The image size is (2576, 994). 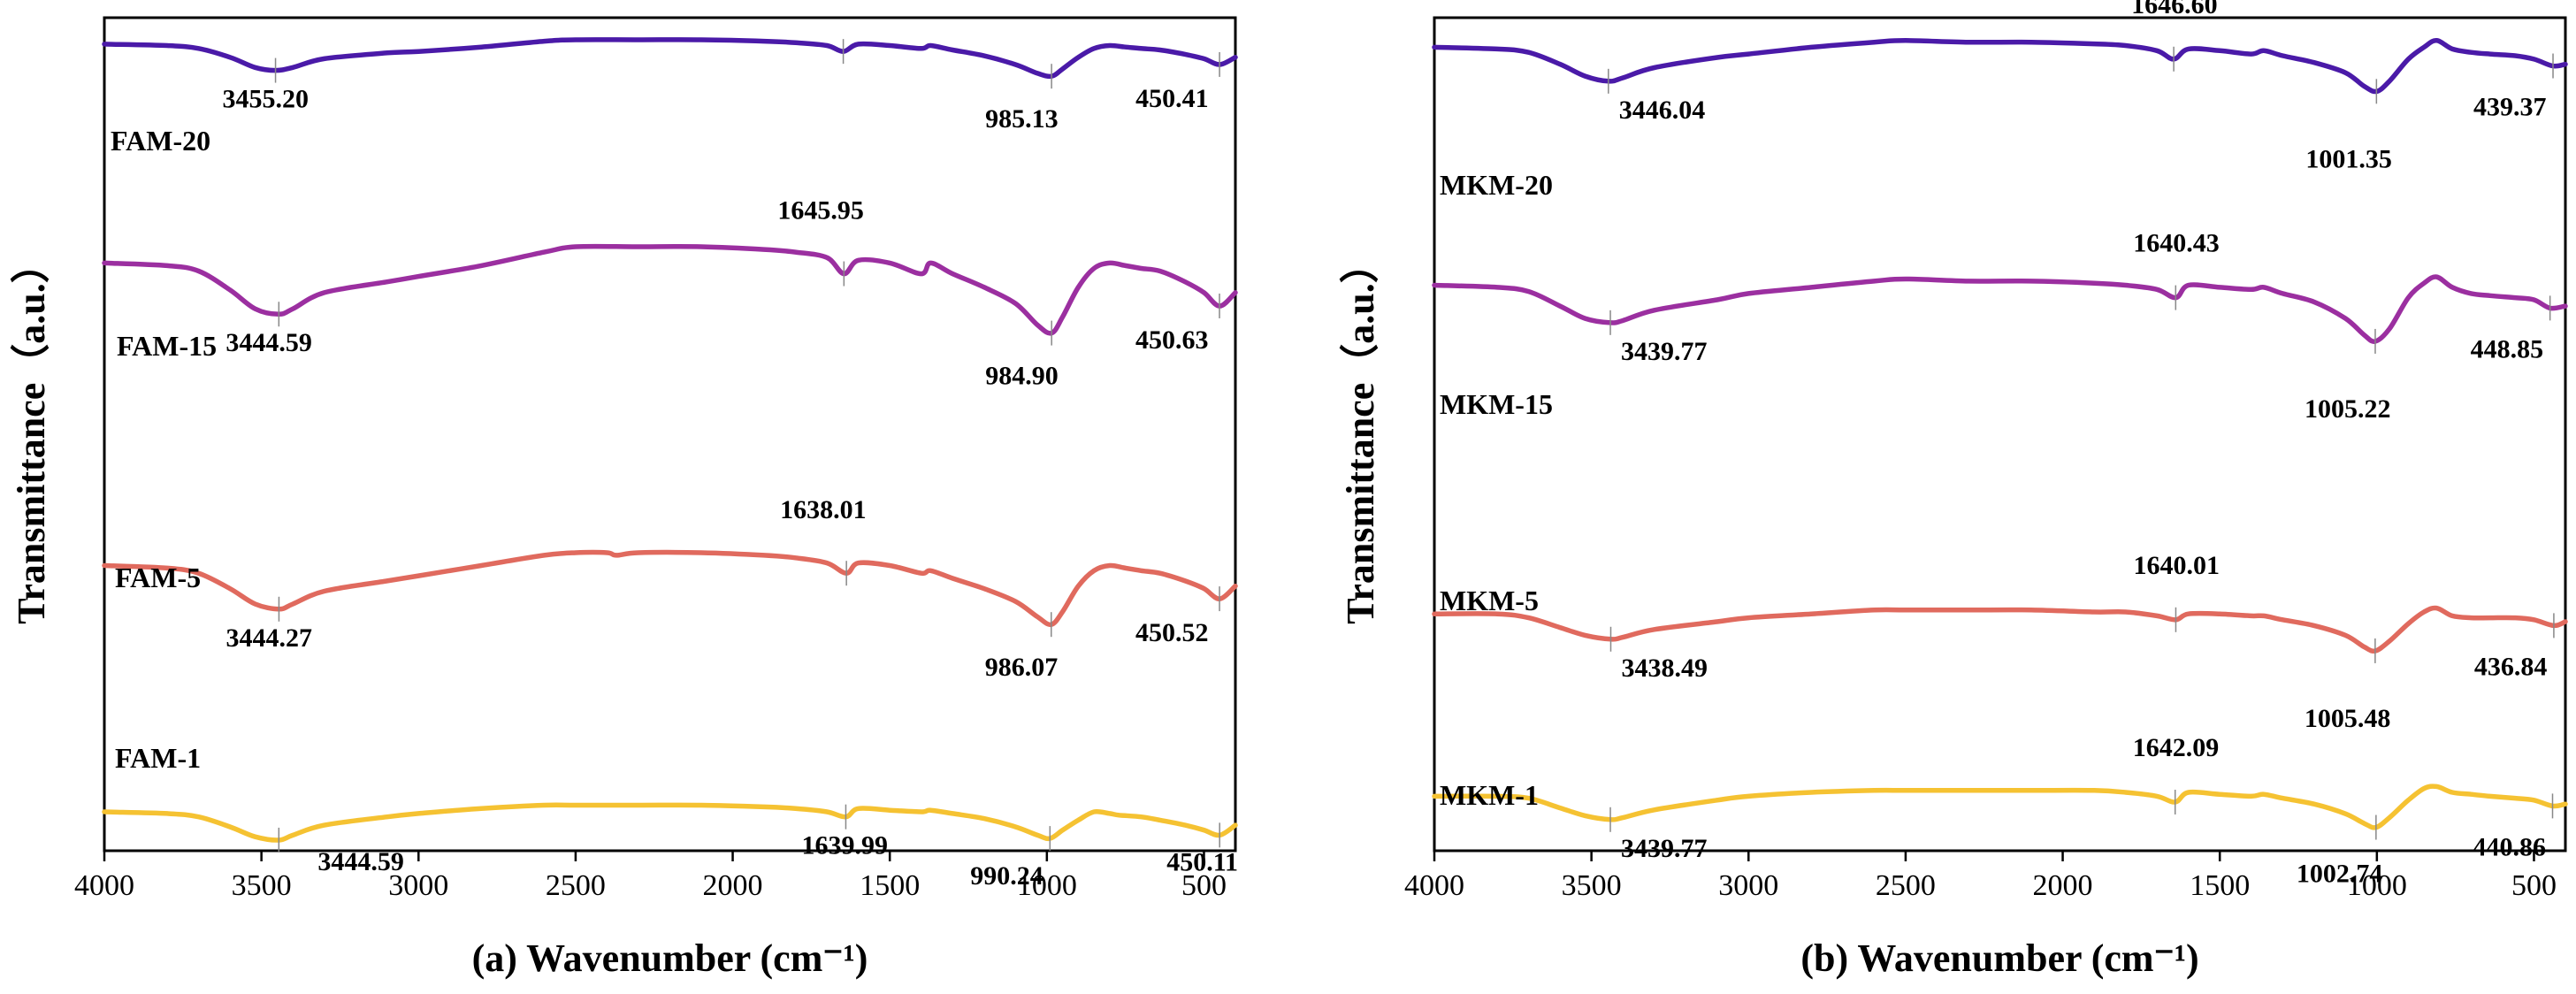 What do you see at coordinates (158, 578) in the screenshot?
I see `series-label: FAM-5` at bounding box center [158, 578].